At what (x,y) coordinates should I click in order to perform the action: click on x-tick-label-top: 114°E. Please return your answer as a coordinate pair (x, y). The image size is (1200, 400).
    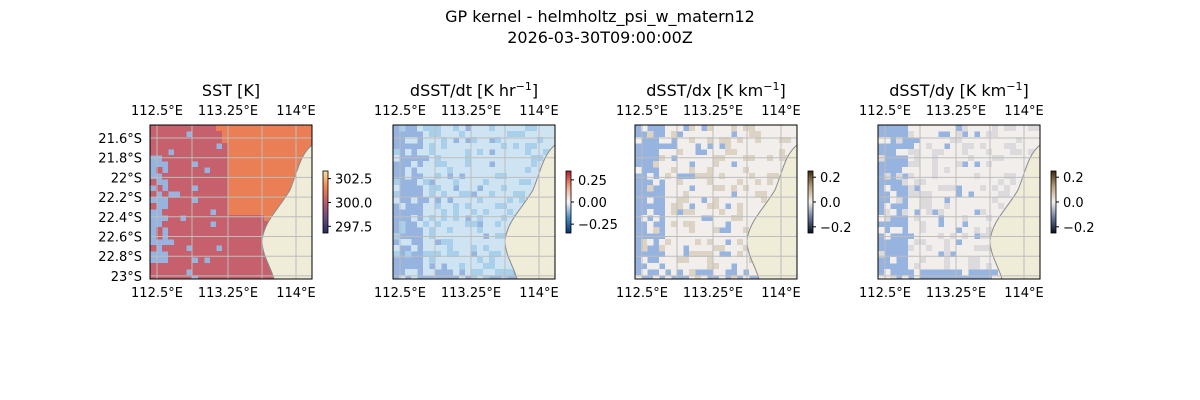
    Looking at the image, I should click on (296, 111).